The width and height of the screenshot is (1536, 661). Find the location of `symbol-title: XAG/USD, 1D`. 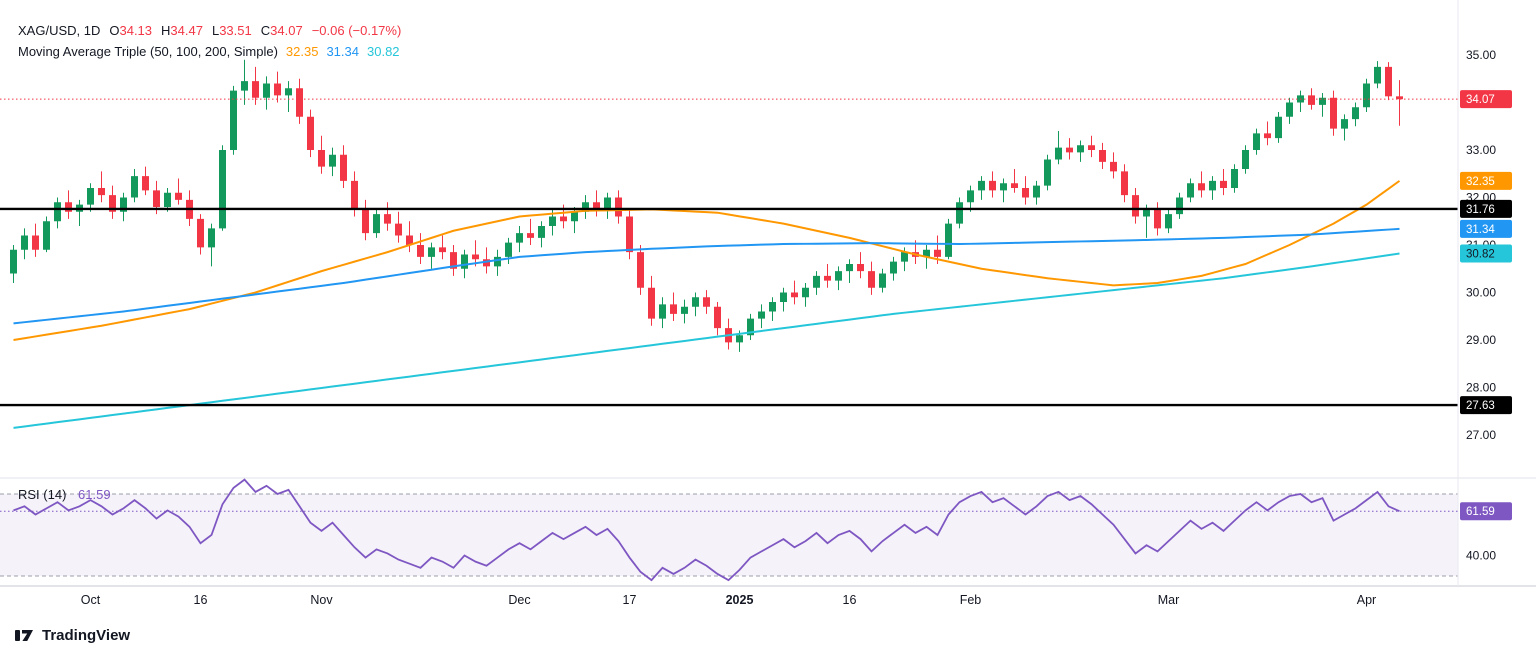

symbol-title: XAG/USD, 1D is located at coordinates (59, 30).